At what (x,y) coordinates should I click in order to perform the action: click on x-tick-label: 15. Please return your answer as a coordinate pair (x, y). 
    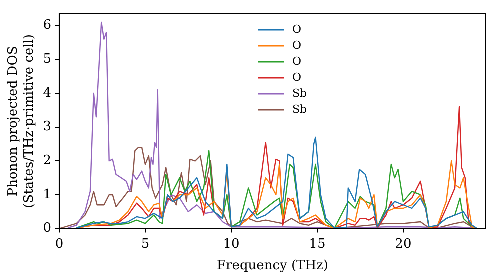
    Looking at the image, I should click on (317, 244).